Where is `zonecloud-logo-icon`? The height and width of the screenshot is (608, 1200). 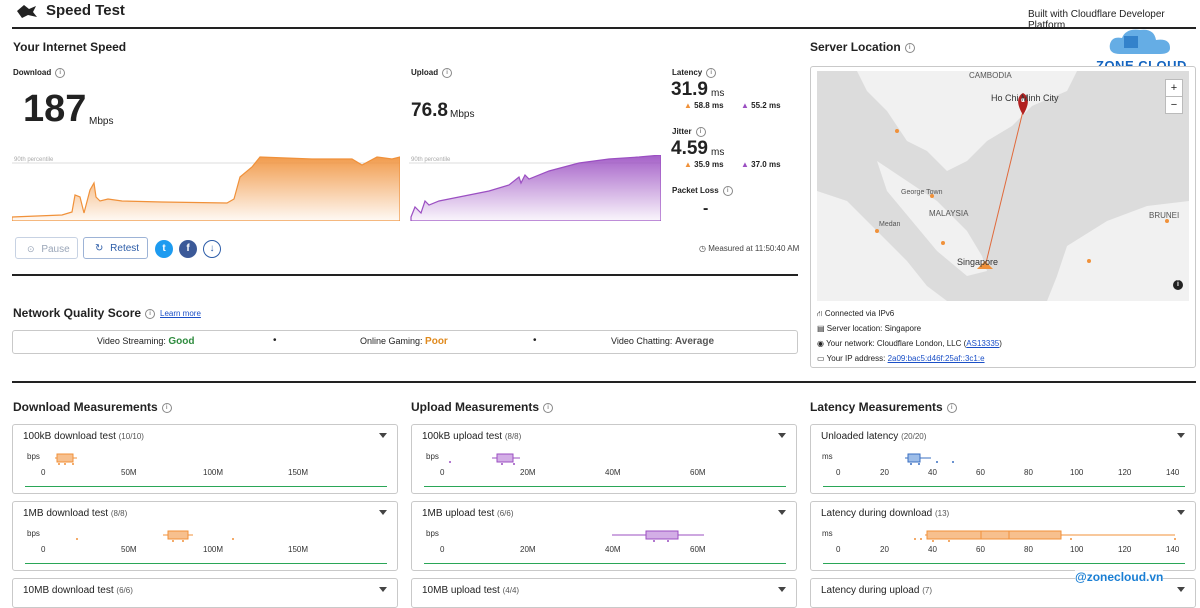 zonecloud-logo-icon is located at coordinates (1139, 43).